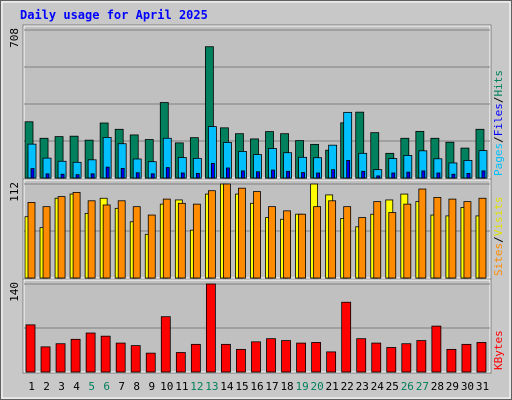  Describe the element at coordinates (437, 386) in the screenshot. I see `x-tick-label: 28` at that location.